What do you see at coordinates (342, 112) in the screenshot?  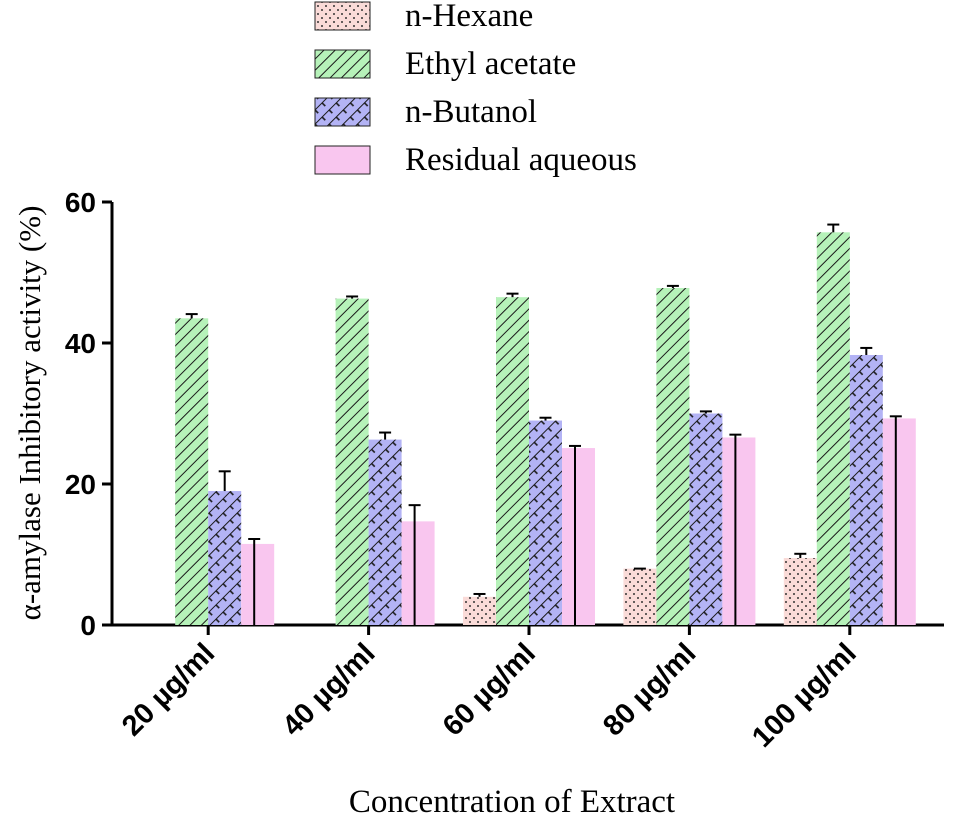 I see `legend-swatch-n-butanol` at bounding box center [342, 112].